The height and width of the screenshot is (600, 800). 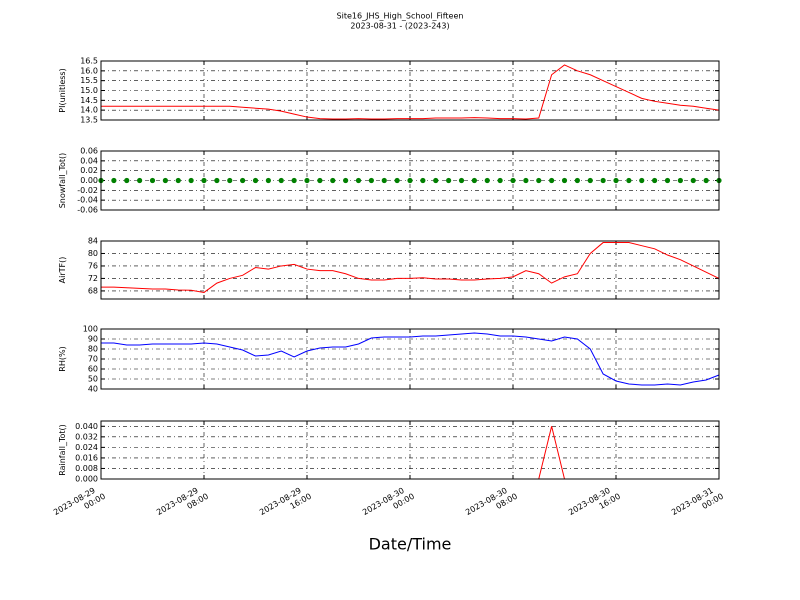 I want to click on y-tick-label: 0.040, so click(x=86, y=426).